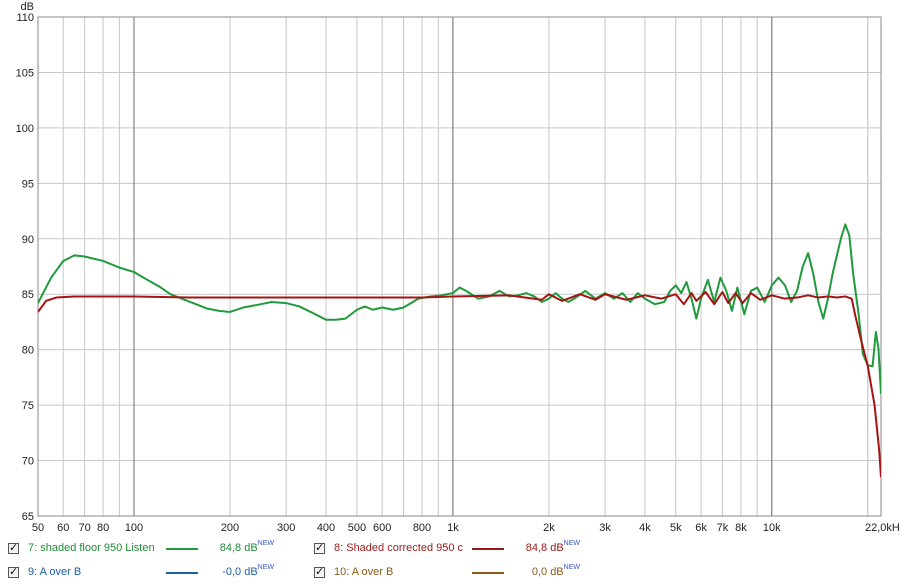 This screenshot has height=588, width=900. What do you see at coordinates (676, 528) in the screenshot?
I see `x-tick-label: 5k` at bounding box center [676, 528].